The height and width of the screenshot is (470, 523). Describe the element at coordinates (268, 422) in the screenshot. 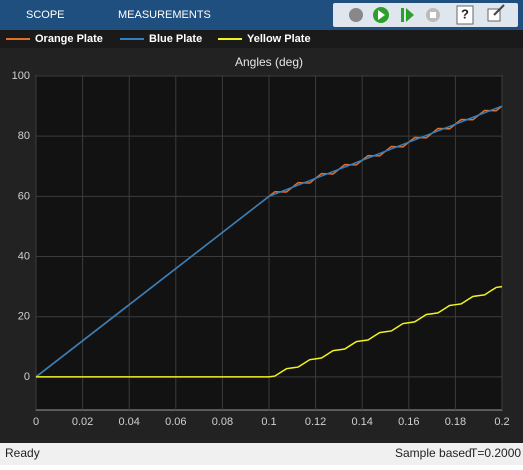

I see `x-tick-label: 0.1` at that location.